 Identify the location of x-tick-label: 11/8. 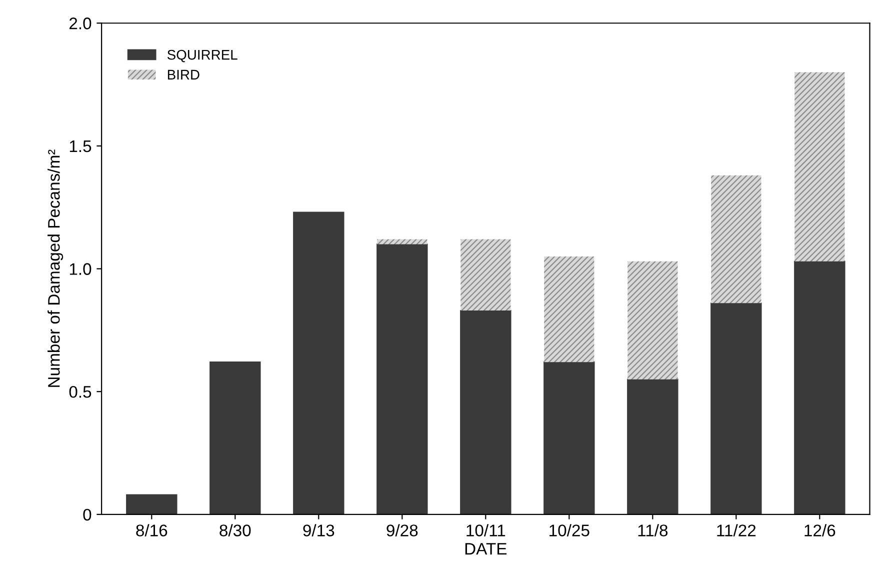
(653, 530).